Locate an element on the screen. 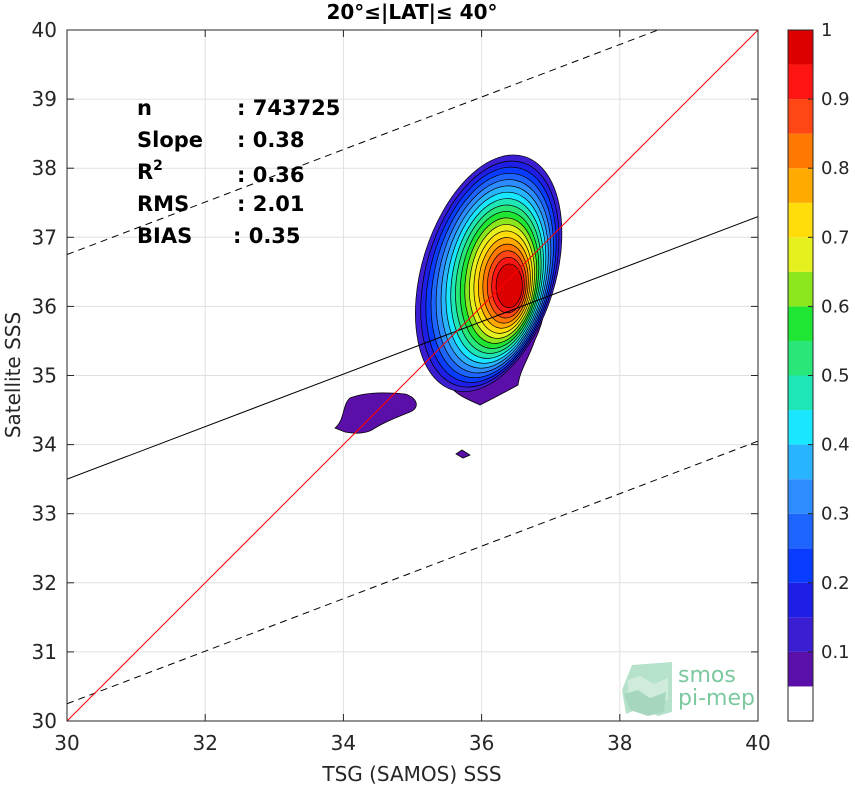  stat-label: Slope is located at coordinates (170, 140).